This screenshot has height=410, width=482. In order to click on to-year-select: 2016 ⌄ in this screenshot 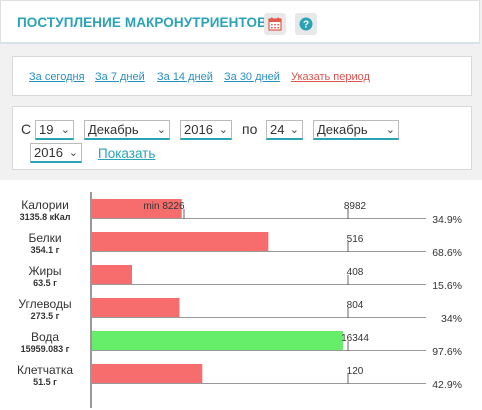, I will do `click(56, 153)`.